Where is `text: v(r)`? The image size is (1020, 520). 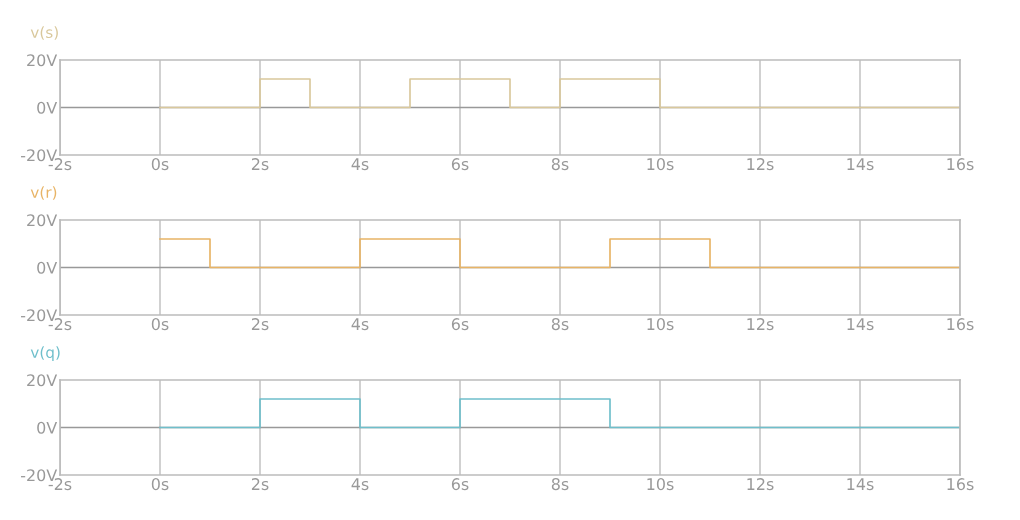 text: v(r) is located at coordinates (43, 193).